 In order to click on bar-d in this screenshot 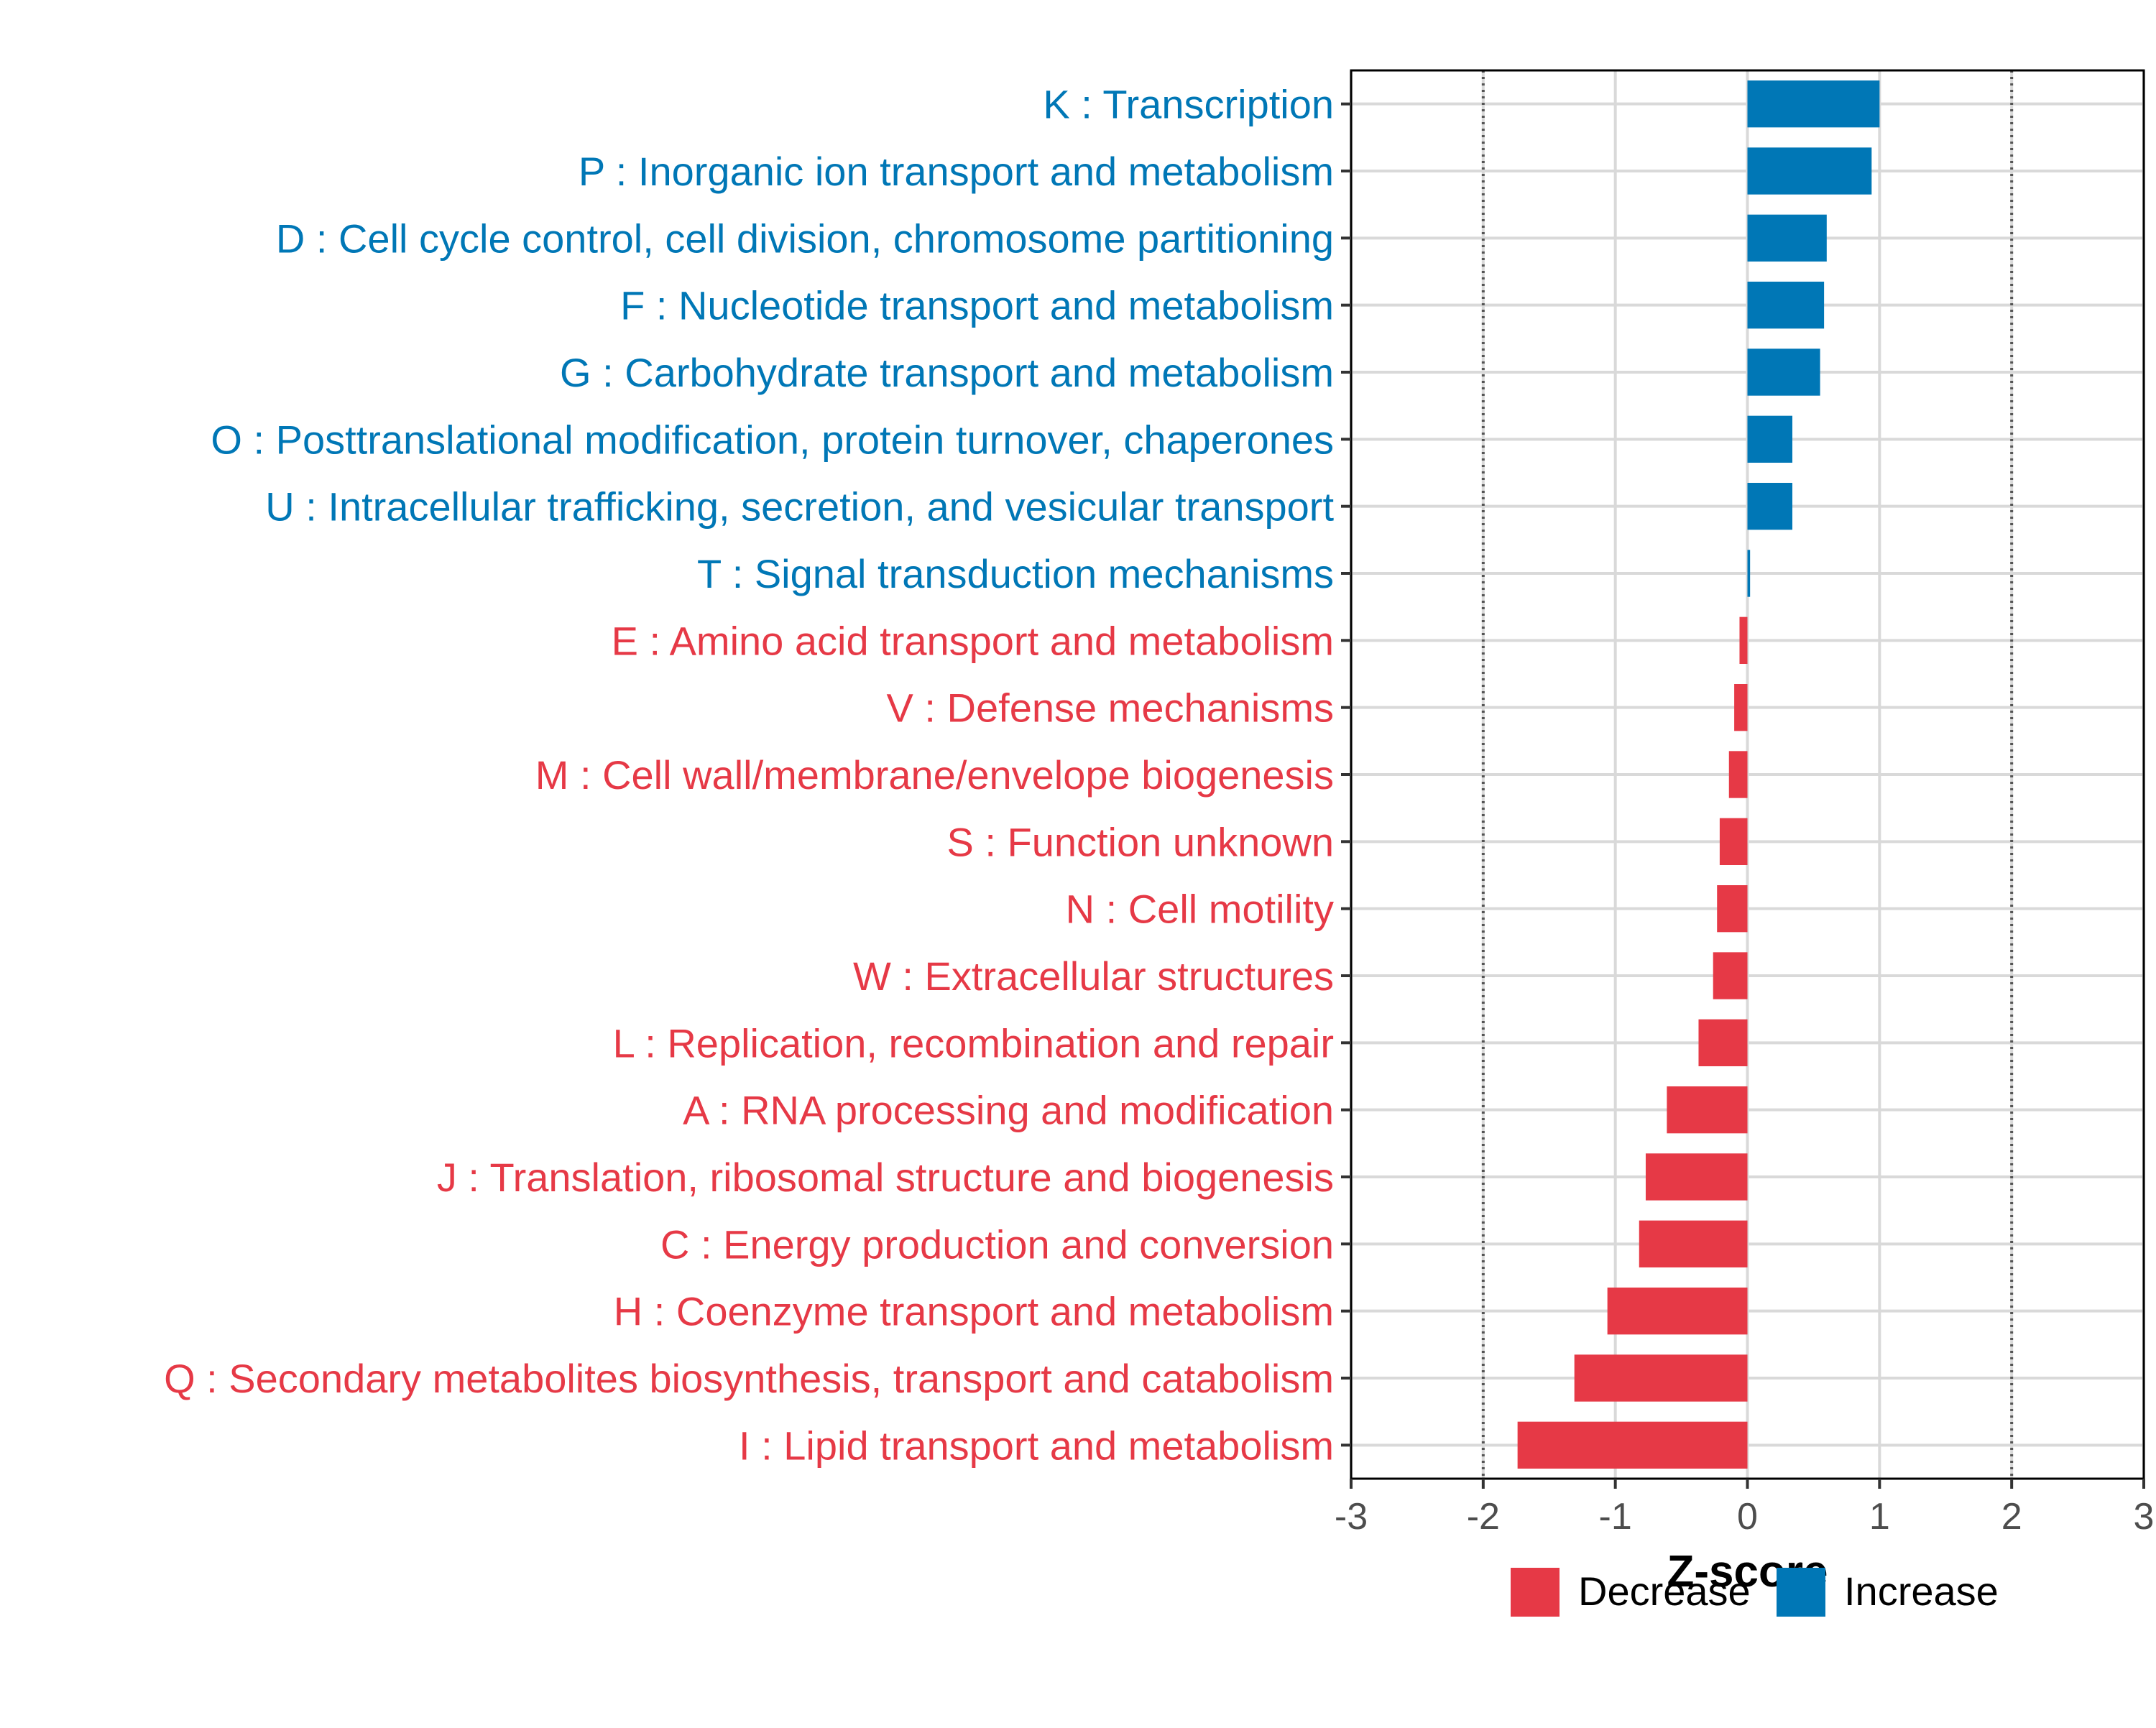, I will do `click(1787, 238)`.